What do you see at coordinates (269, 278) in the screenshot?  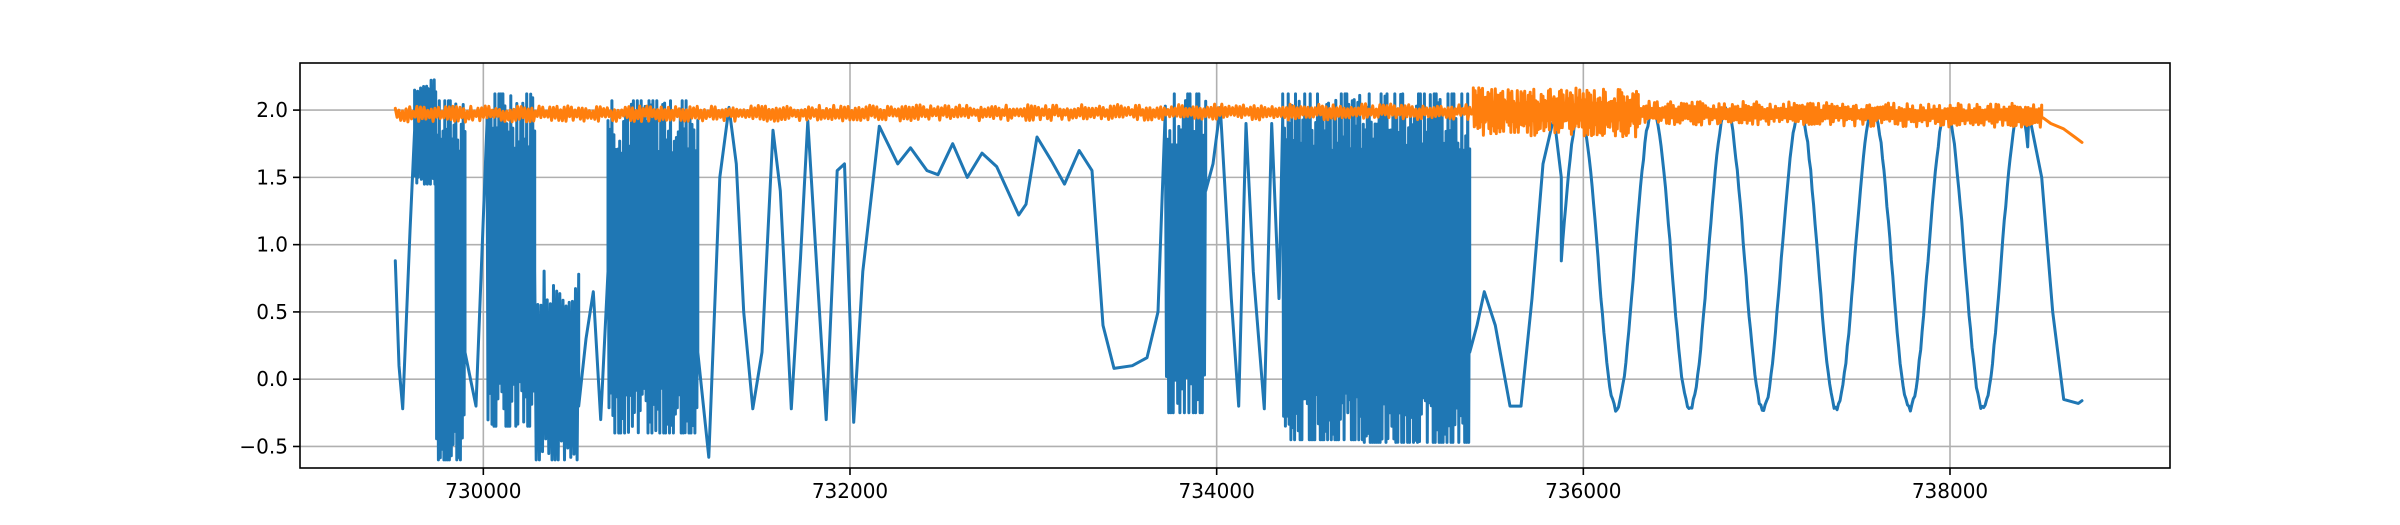 I see `y-axis: −0.5 0.0 0.5 1.0 1.5 2.0` at bounding box center [269, 278].